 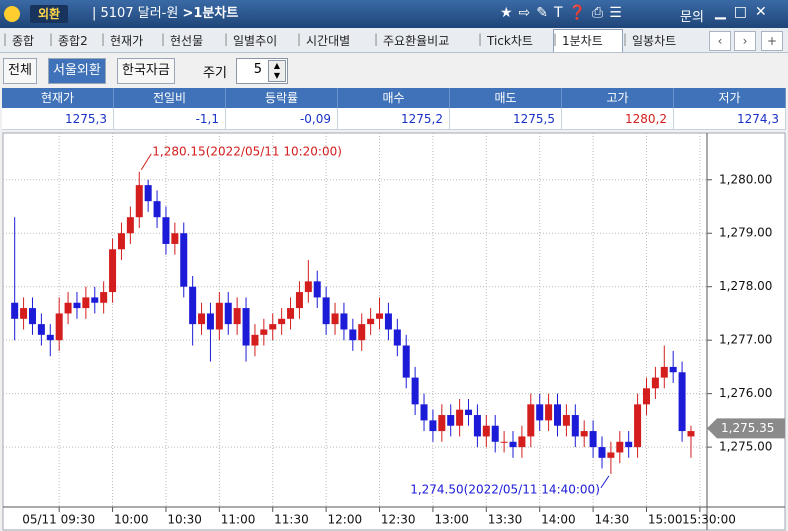 I want to click on tab: 시간대별, so click(x=328, y=41).